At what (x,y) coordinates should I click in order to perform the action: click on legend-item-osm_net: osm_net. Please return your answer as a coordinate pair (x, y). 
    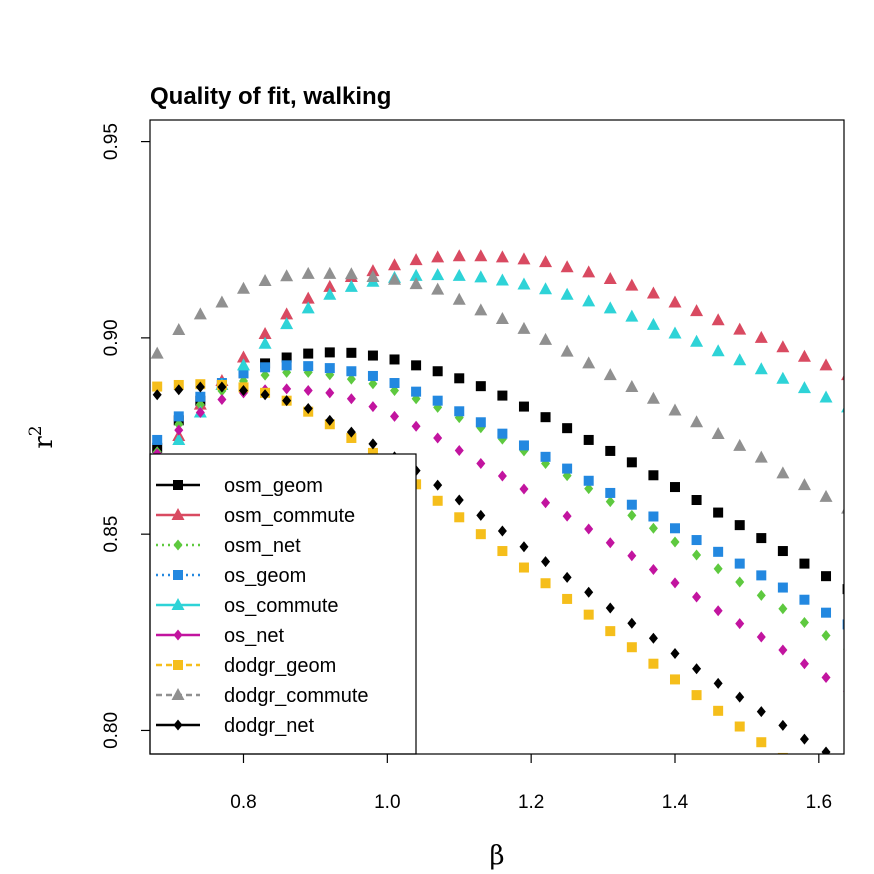
    Looking at the image, I should click on (228, 546).